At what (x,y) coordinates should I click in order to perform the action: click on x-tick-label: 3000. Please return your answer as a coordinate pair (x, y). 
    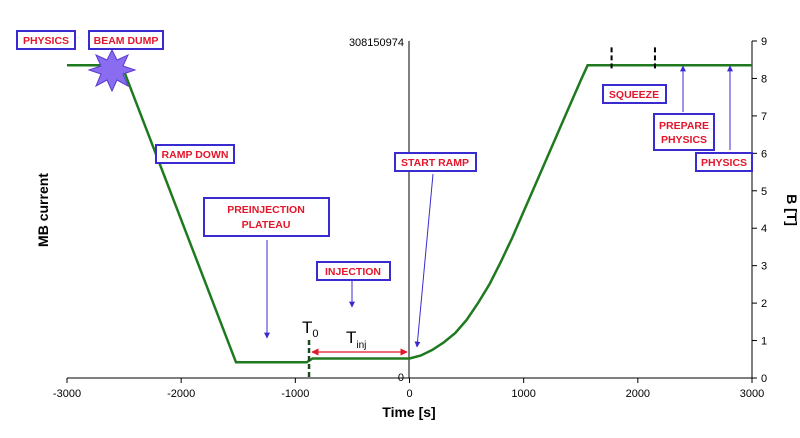
    Looking at the image, I should click on (752, 394).